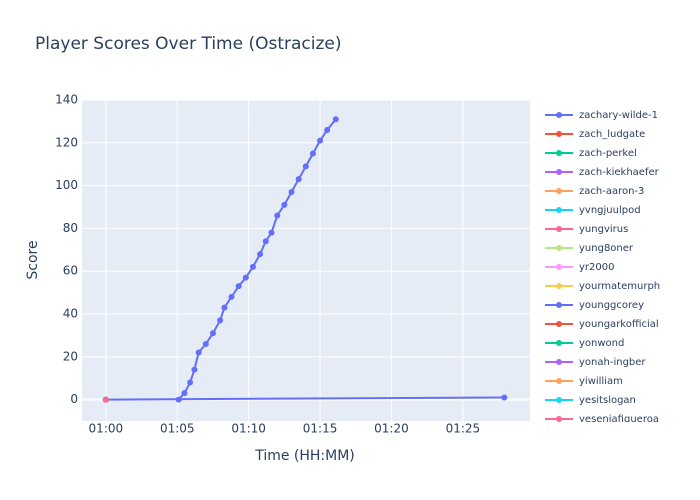  I want to click on legend-label: yonwond, so click(601, 343).